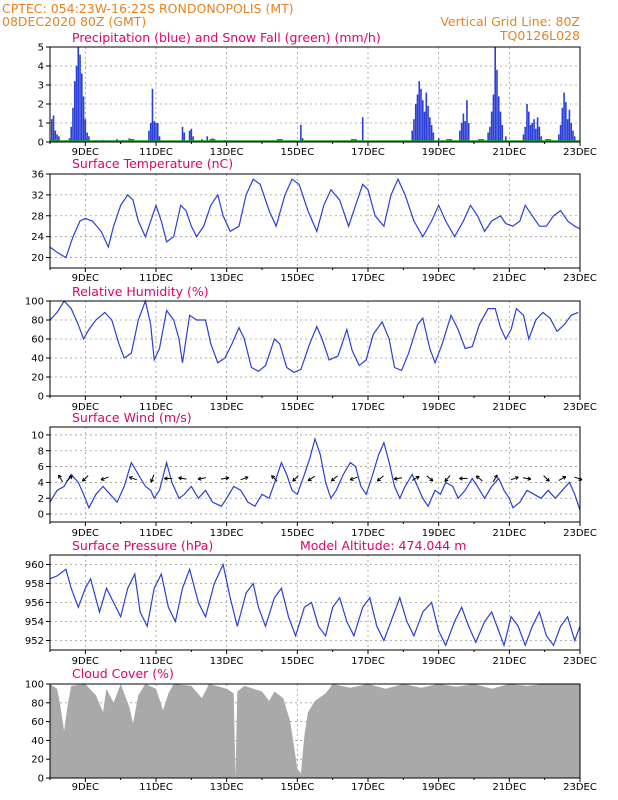 Image resolution: width=618 pixels, height=800 pixels. Describe the element at coordinates (34, 622) in the screenshot. I see `pressure-ytick-label: 954` at that location.